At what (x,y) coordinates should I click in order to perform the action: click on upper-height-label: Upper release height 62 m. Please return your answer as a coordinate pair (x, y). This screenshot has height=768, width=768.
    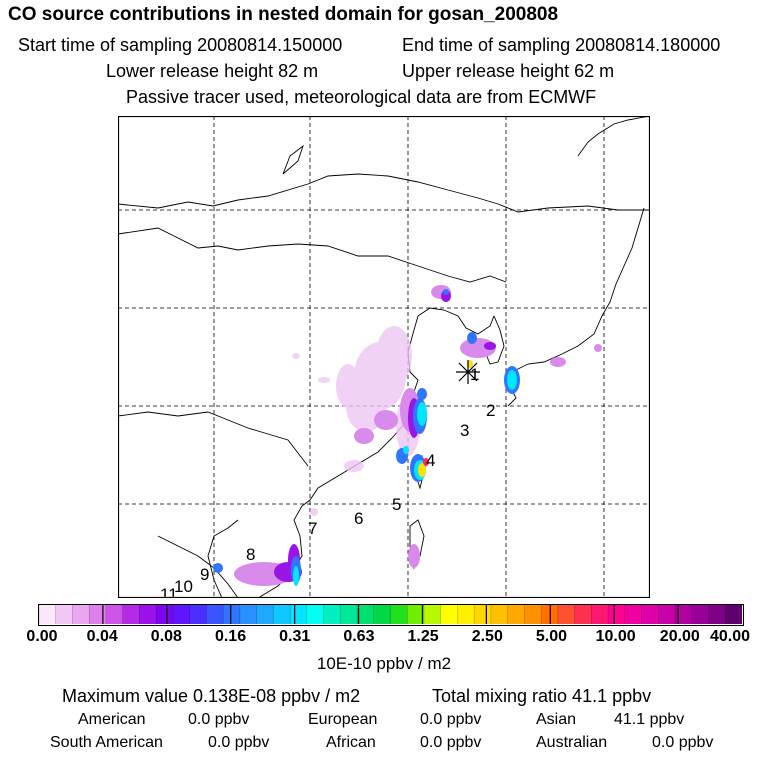
    Looking at the image, I should click on (508, 71).